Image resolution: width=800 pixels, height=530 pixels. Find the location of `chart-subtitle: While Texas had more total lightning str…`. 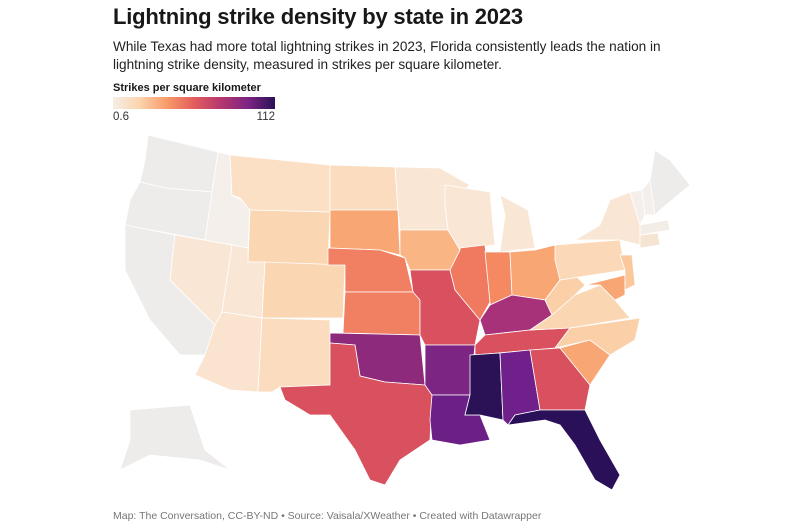

chart-subtitle: While Texas had more total lightning str… is located at coordinates (387, 55).